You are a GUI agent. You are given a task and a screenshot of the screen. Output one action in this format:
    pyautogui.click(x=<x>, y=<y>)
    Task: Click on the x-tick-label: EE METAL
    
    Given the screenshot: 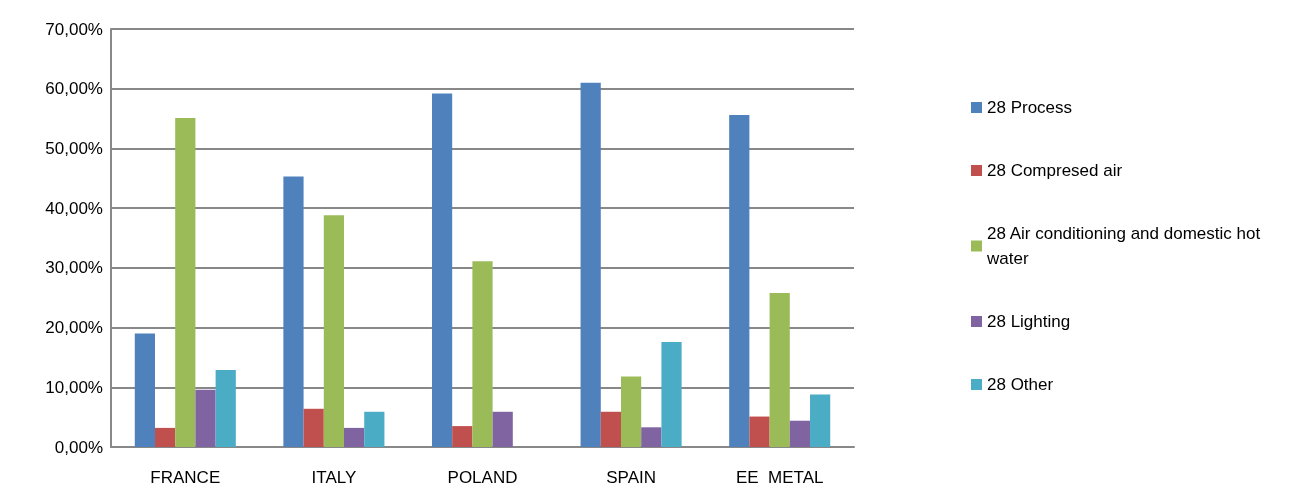 What is the action you would take?
    pyautogui.click(x=779, y=477)
    